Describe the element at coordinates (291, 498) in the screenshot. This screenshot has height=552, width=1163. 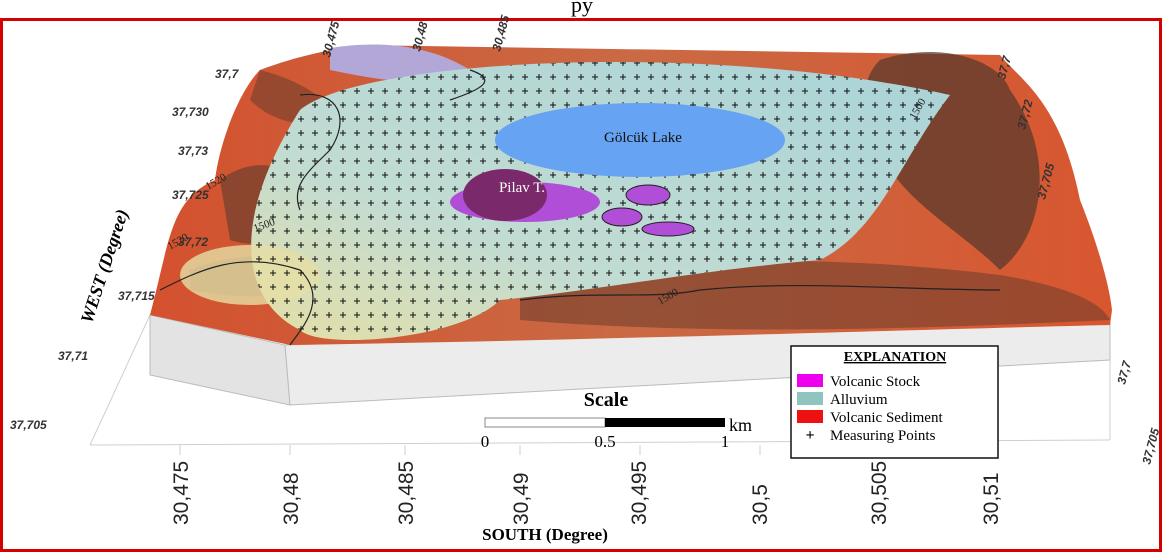
I see `south-tick-label: 30,48` at that location.